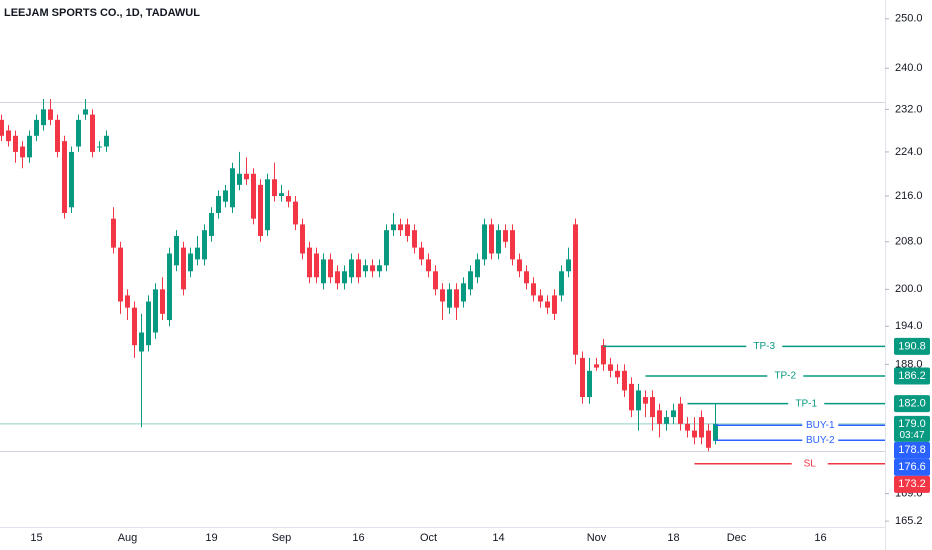 The height and width of the screenshot is (550, 932). What do you see at coordinates (912, 404) in the screenshot?
I see `annotation-price-label: 182.0` at bounding box center [912, 404].